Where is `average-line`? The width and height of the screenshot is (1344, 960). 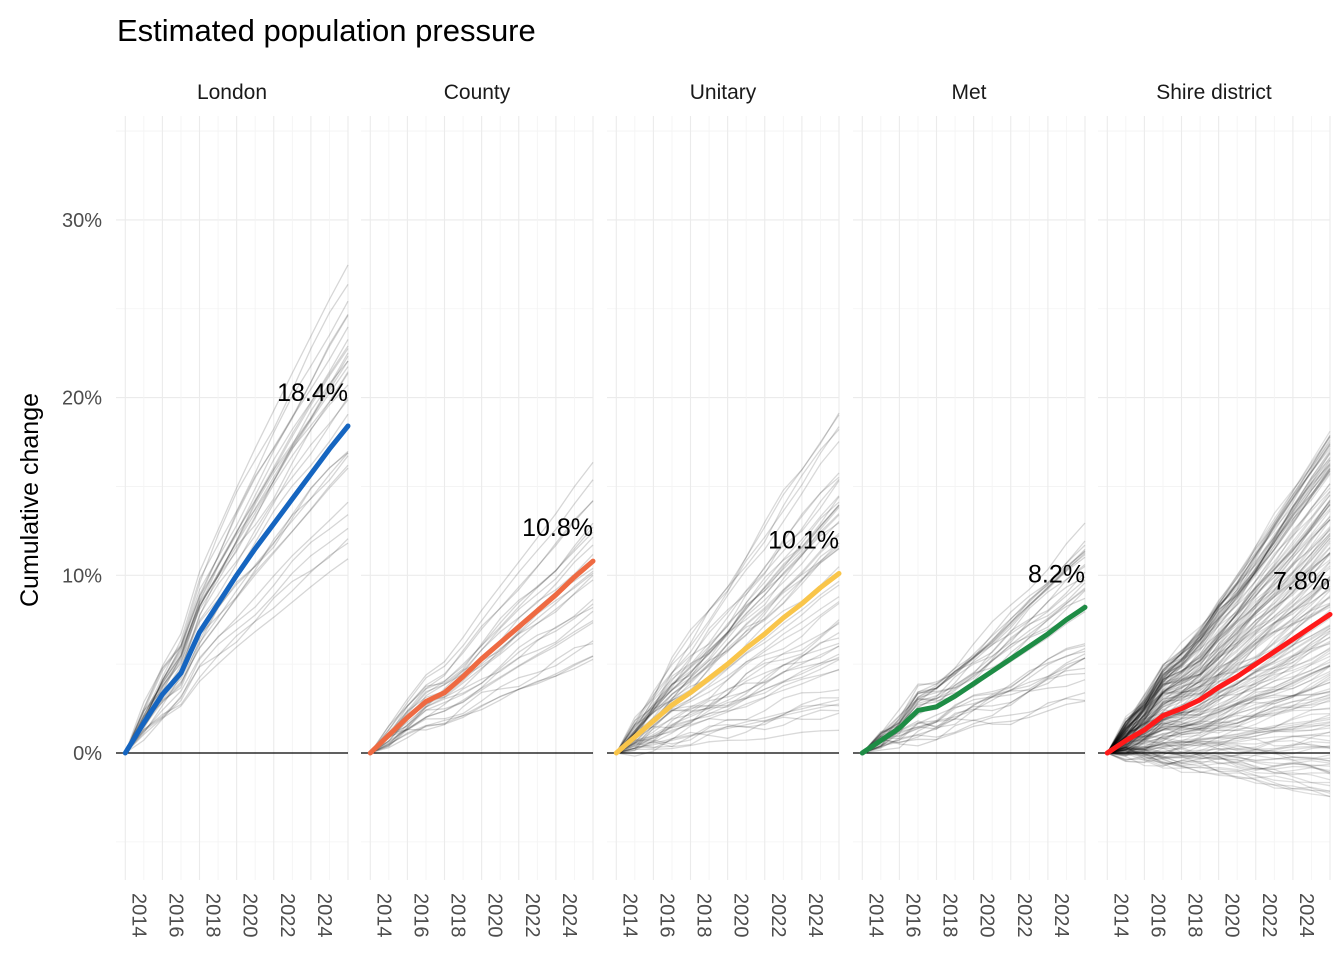 average-line is located at coordinates (1218, 683).